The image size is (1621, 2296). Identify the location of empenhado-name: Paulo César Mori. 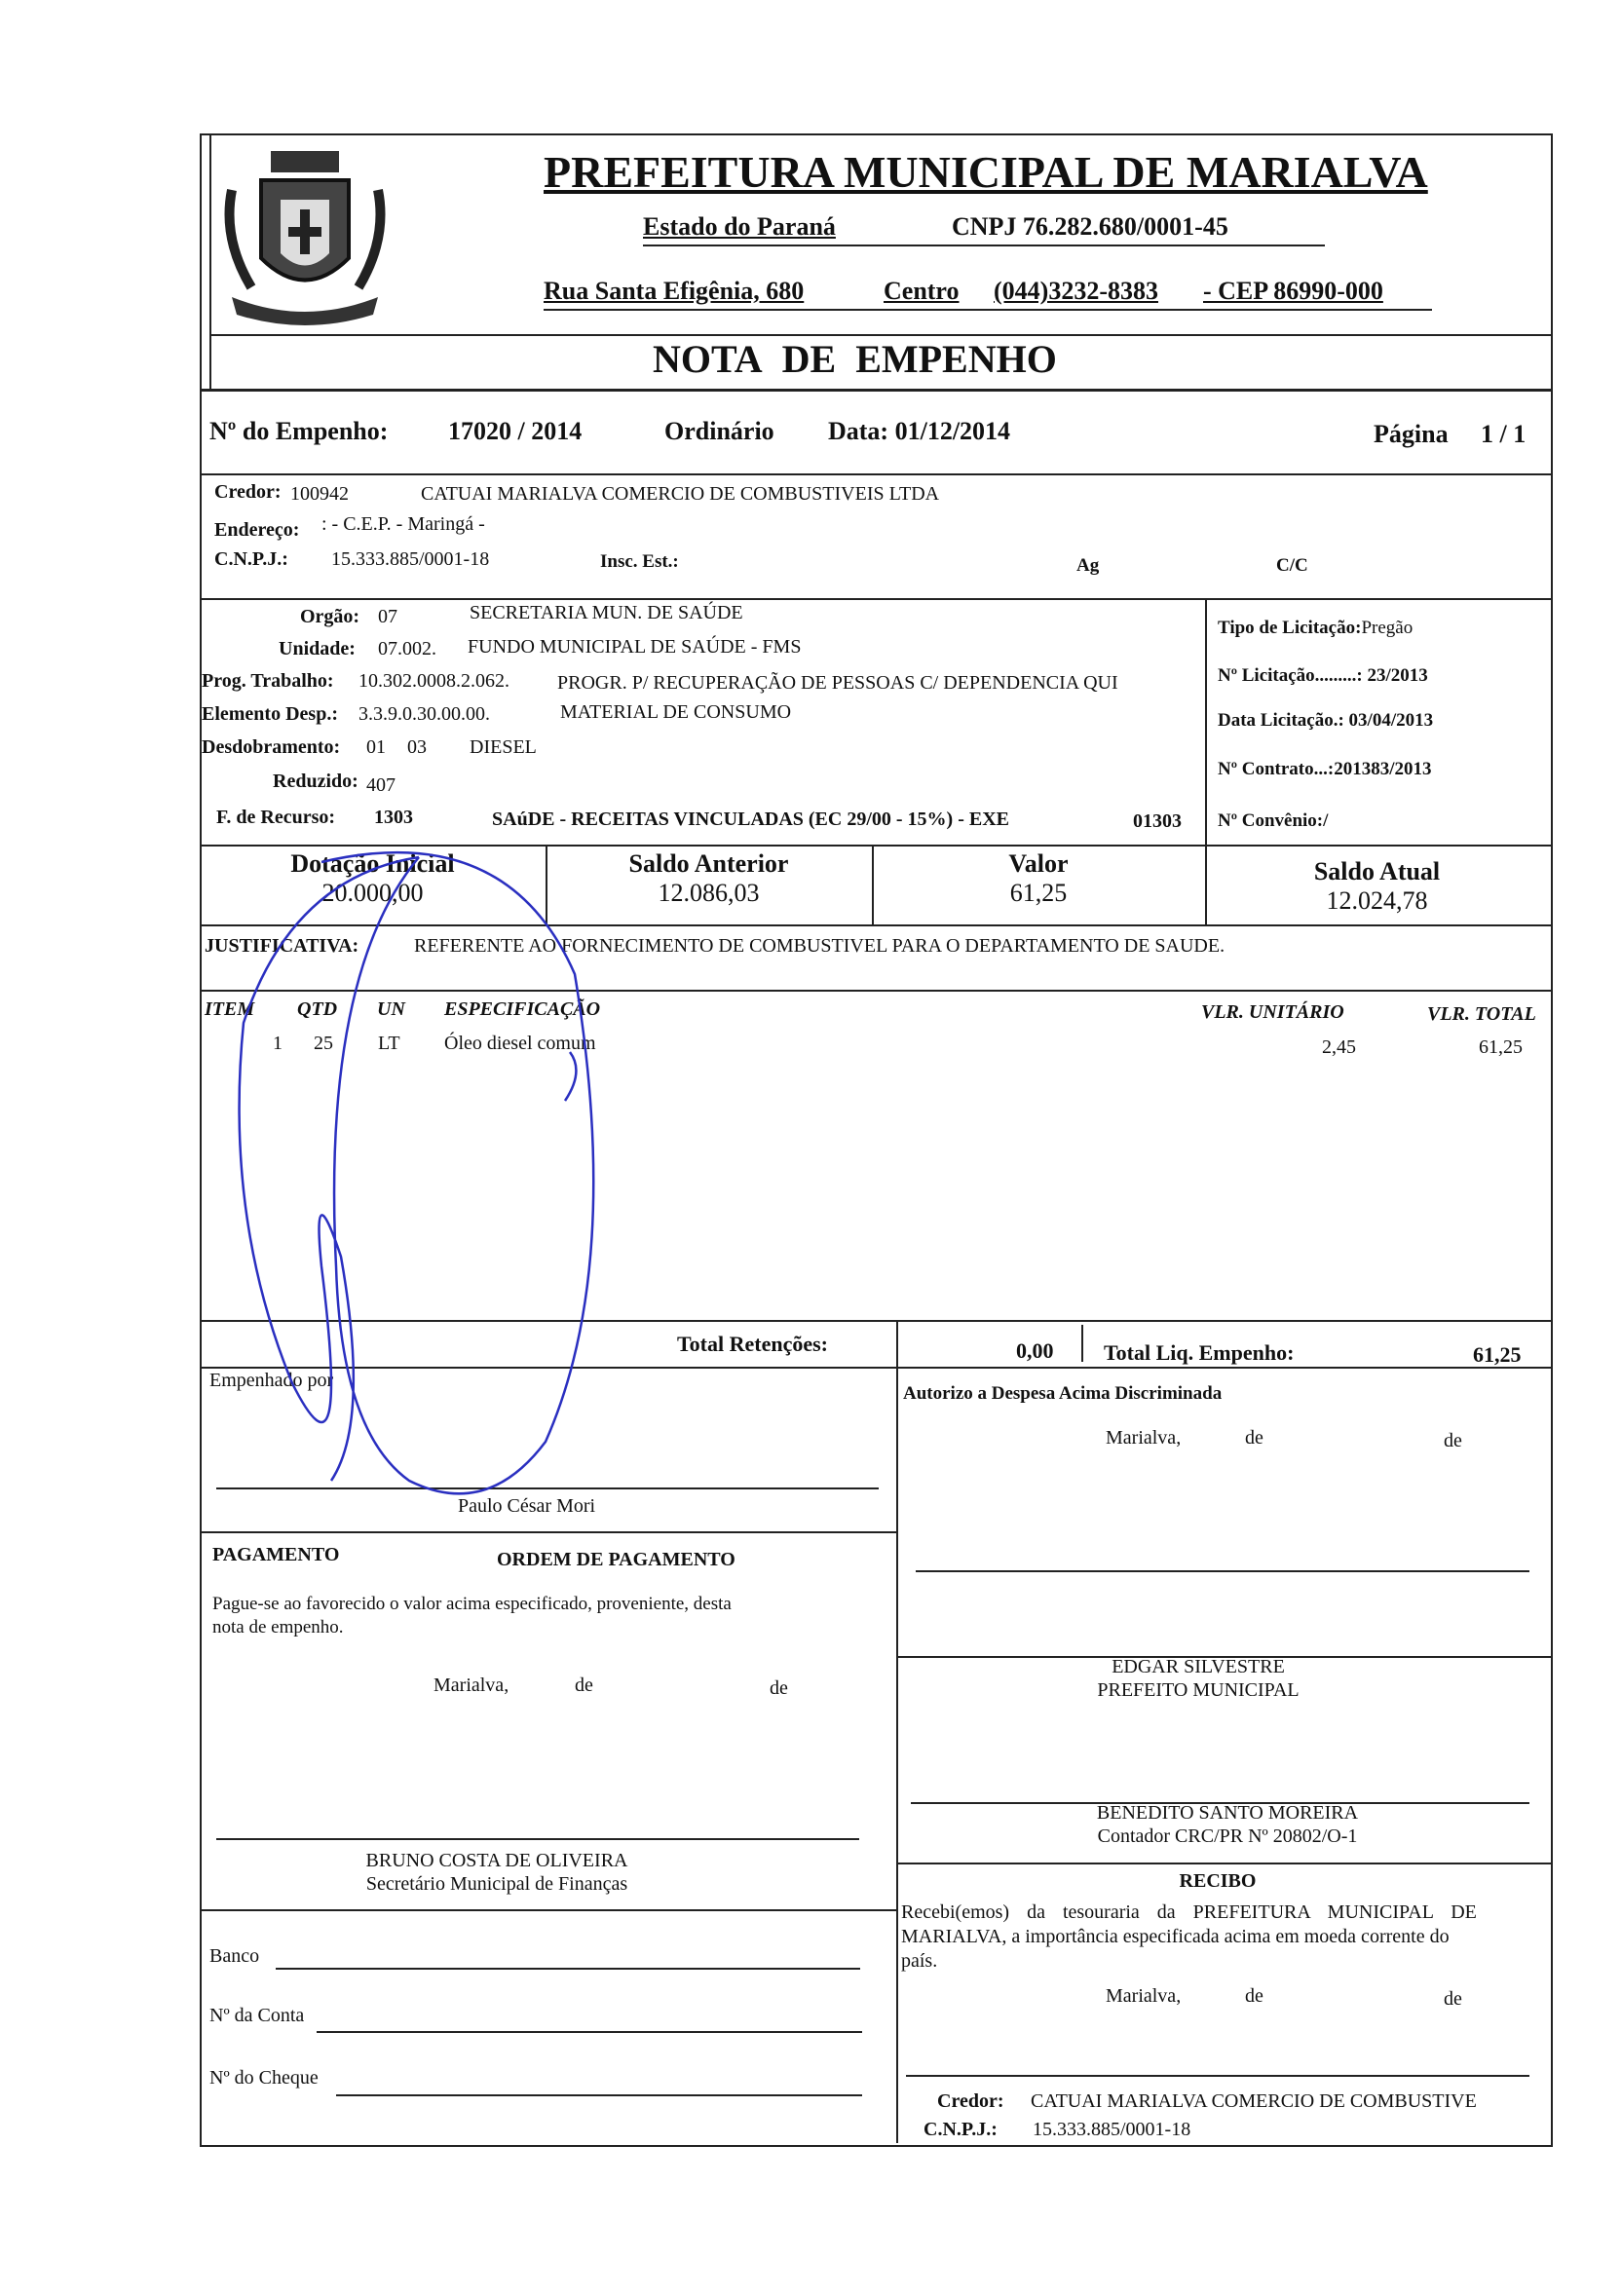
(527, 1506).